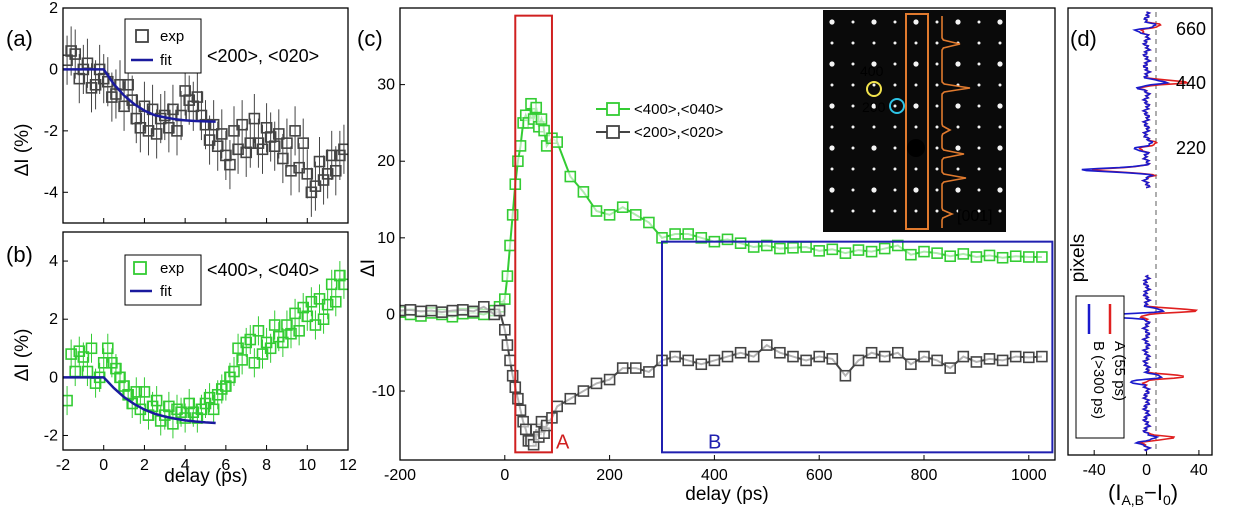 The height and width of the screenshot is (512, 1244). What do you see at coordinates (144, 465) in the screenshot?
I see `x-tick-label: 2` at bounding box center [144, 465].